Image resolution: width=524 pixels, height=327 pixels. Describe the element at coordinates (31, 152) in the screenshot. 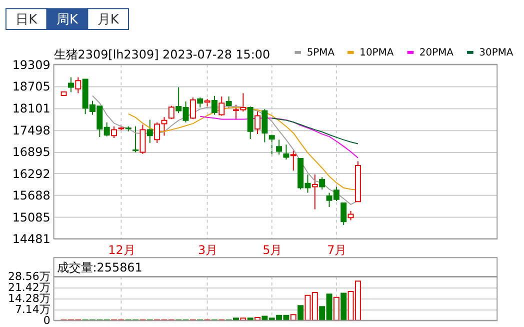

I see `y-tick-label: 16895` at that location.